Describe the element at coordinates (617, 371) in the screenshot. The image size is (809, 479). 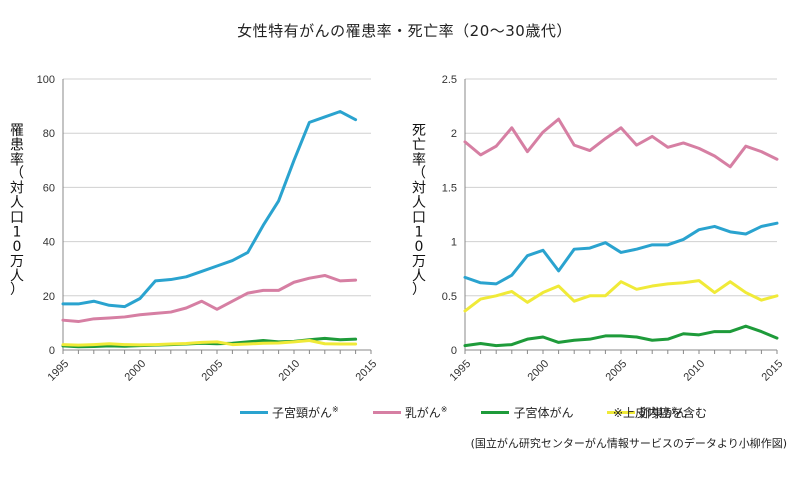
I see `mortality-xtick-label: 2005` at that location.